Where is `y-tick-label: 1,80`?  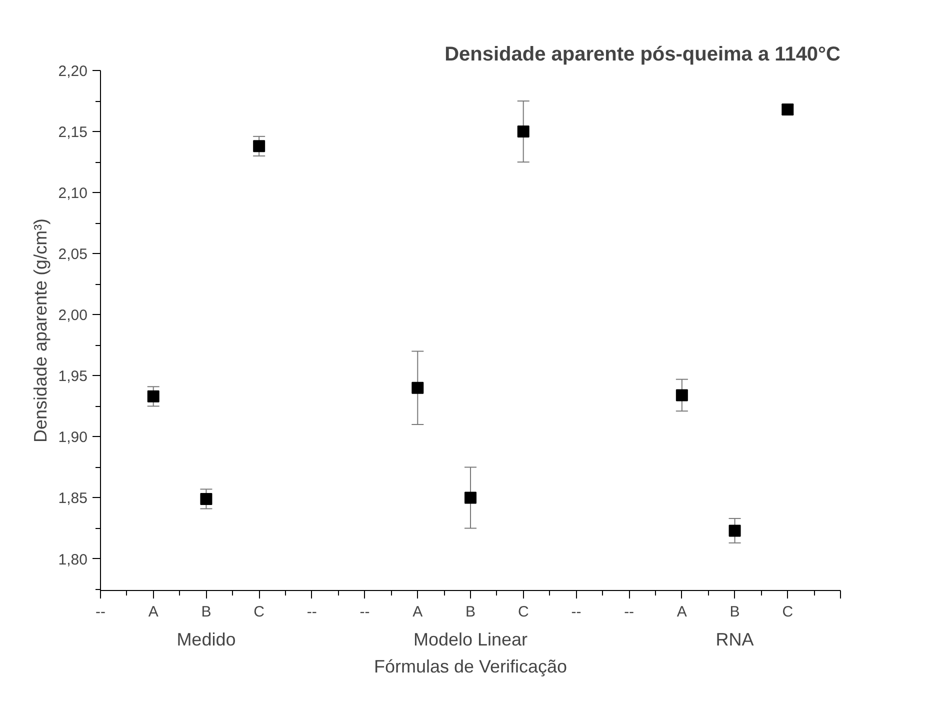 y-tick-label: 1,80 is located at coordinates (73, 559).